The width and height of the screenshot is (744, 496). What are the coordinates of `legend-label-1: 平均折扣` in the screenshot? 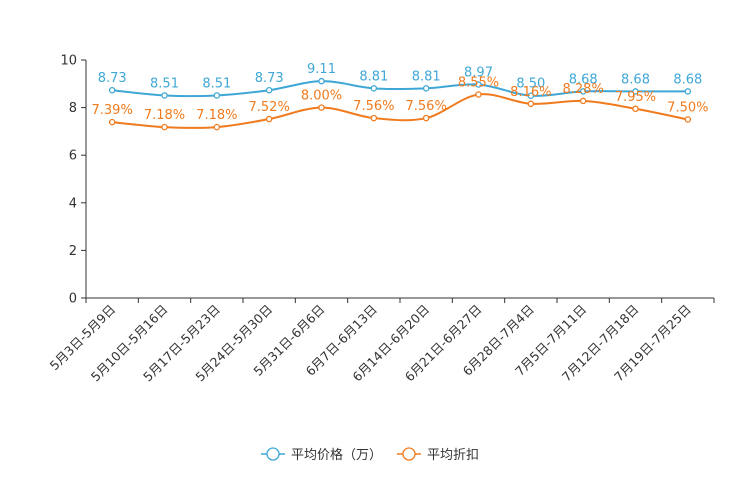 It's located at (453, 455).